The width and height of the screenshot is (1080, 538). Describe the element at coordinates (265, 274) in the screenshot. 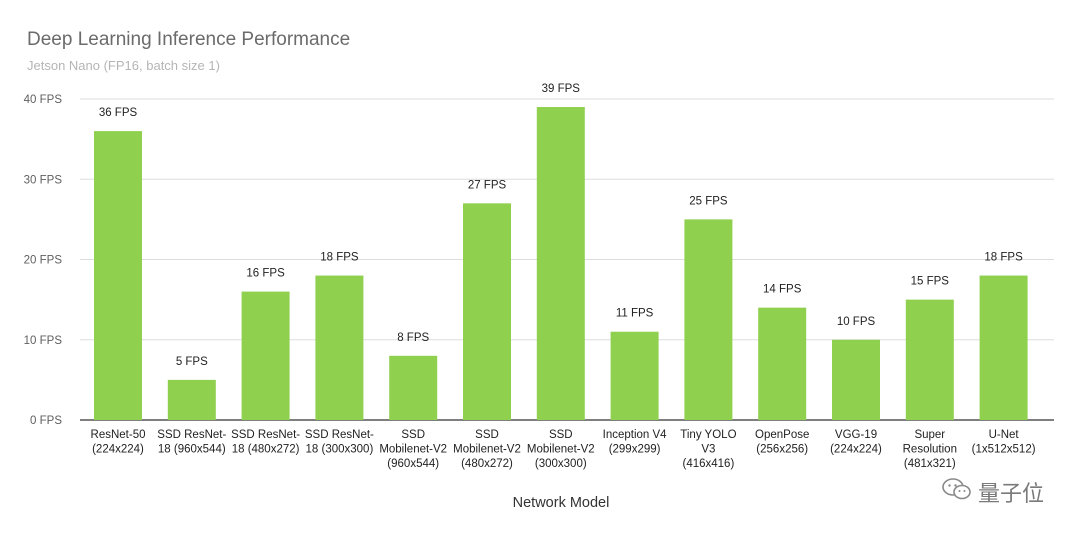

I see `data-label: 16 FPS` at that location.